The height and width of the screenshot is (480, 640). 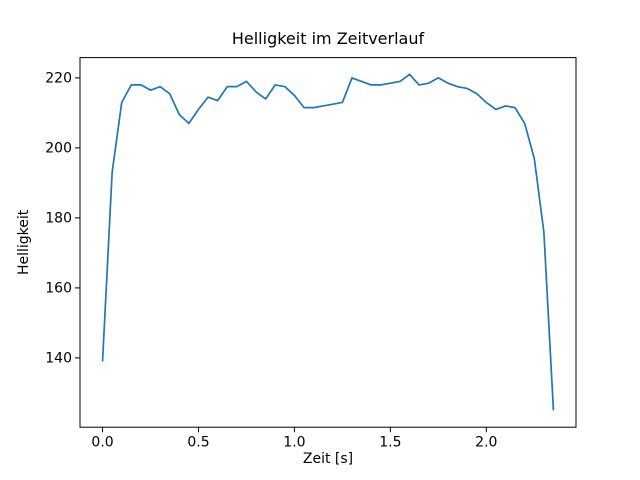 I want to click on y-tick-label: 200, so click(x=58, y=148).